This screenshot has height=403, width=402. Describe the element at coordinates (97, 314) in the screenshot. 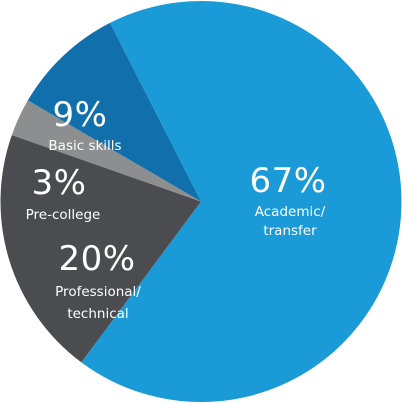

I see `slice-label-line-technical: technical` at that location.